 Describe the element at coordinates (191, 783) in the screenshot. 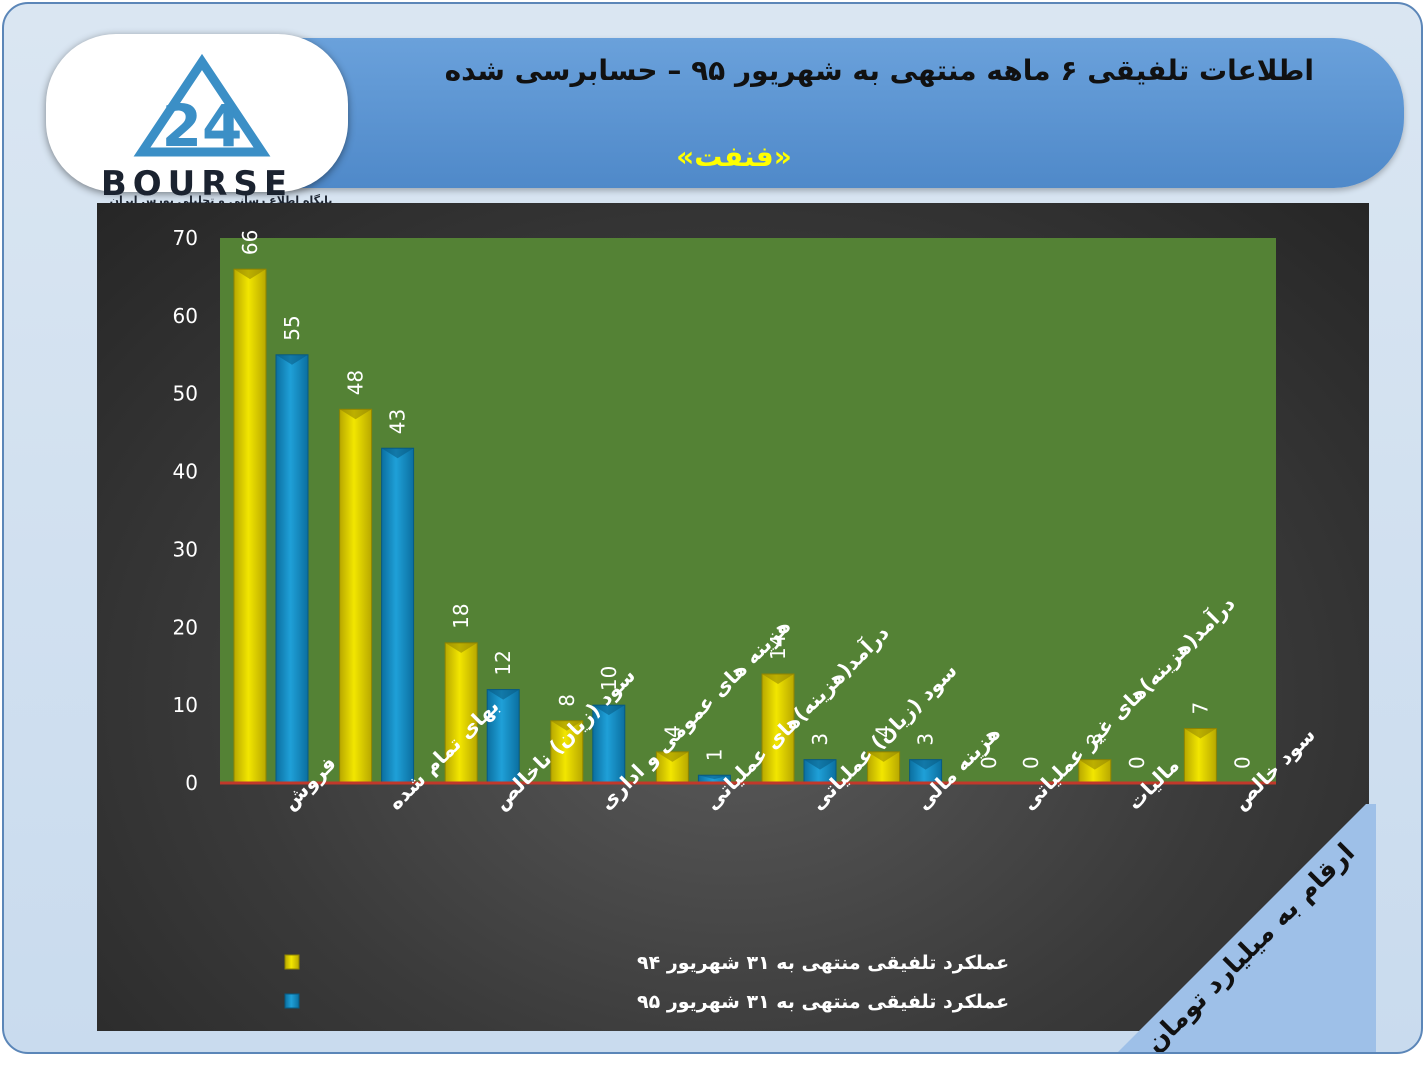

I see `y-tick-label: 0` at that location.